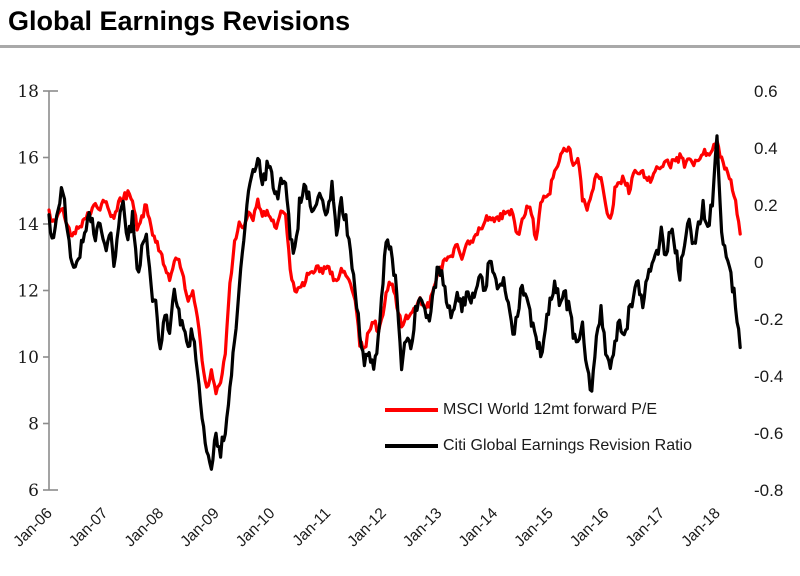 This screenshot has height=576, width=800. What do you see at coordinates (400, 46) in the screenshot?
I see `title-divider` at bounding box center [400, 46].